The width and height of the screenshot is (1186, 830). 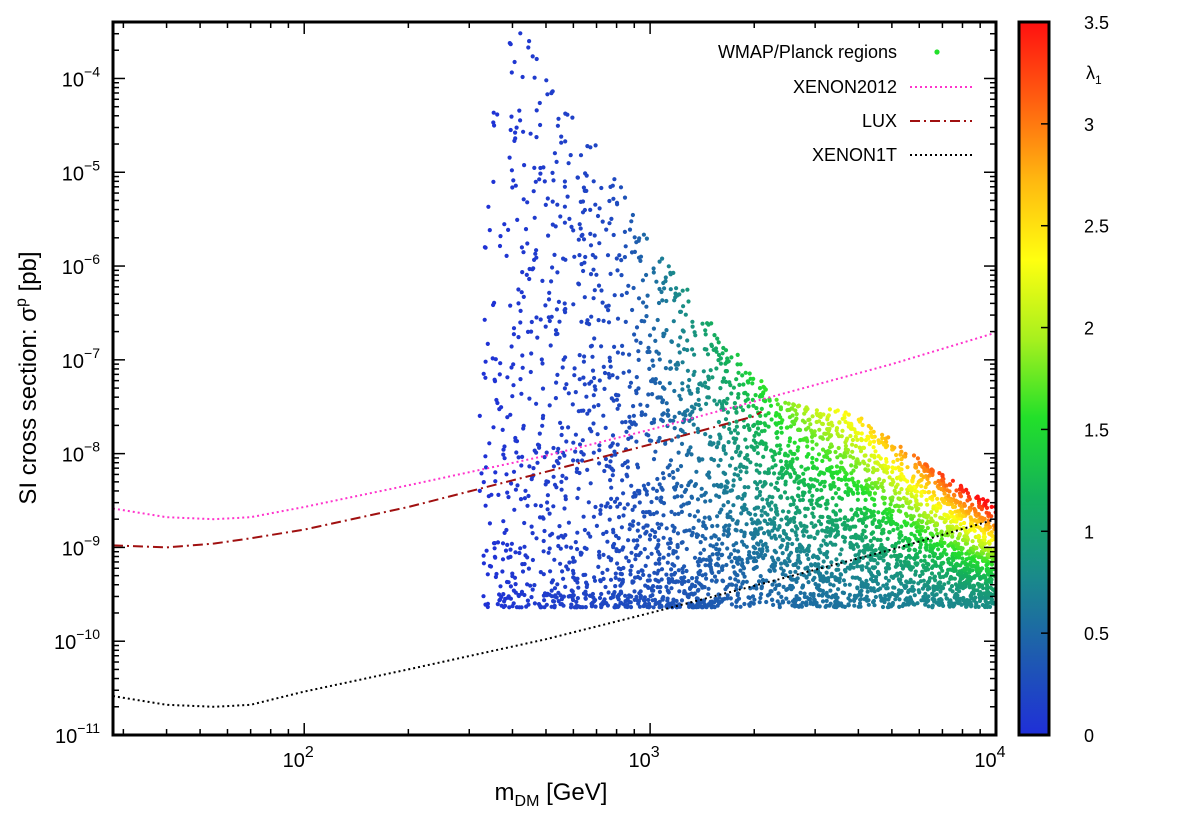 What do you see at coordinates (1096, 23) in the screenshot?
I see `colorbar-tick-label: 3.5` at bounding box center [1096, 23].